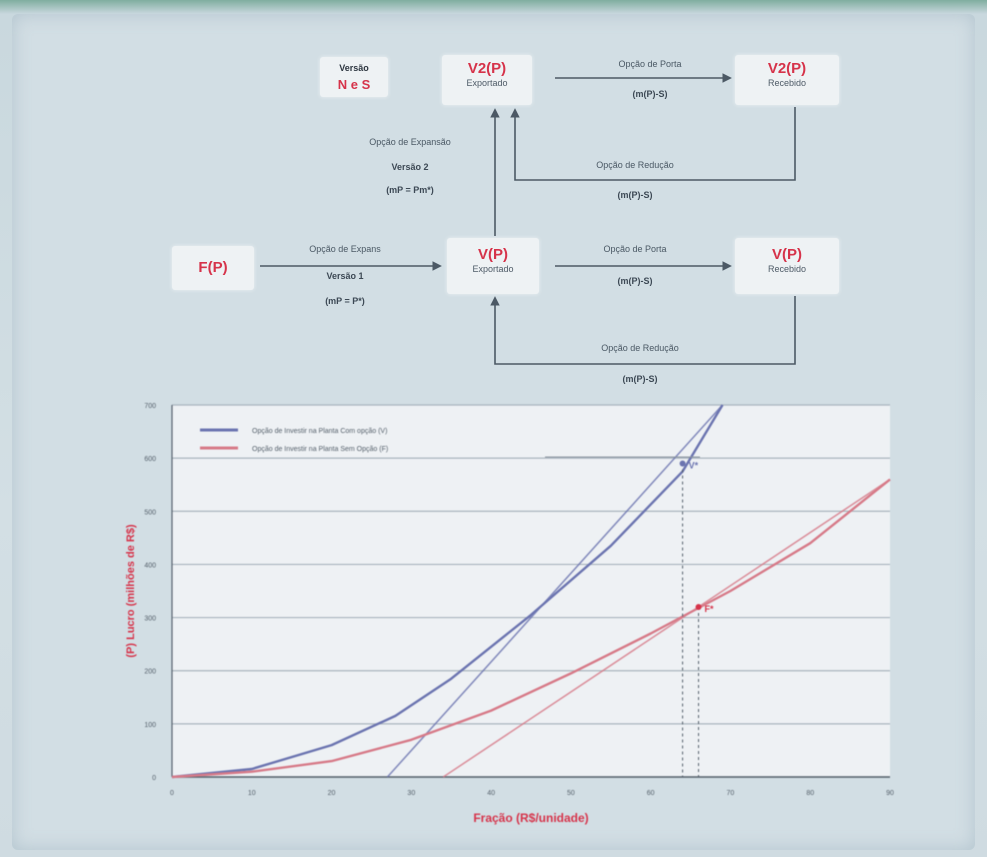  Describe the element at coordinates (493, 254) in the screenshot. I see `node-mid-left-main: V(P)` at that location.